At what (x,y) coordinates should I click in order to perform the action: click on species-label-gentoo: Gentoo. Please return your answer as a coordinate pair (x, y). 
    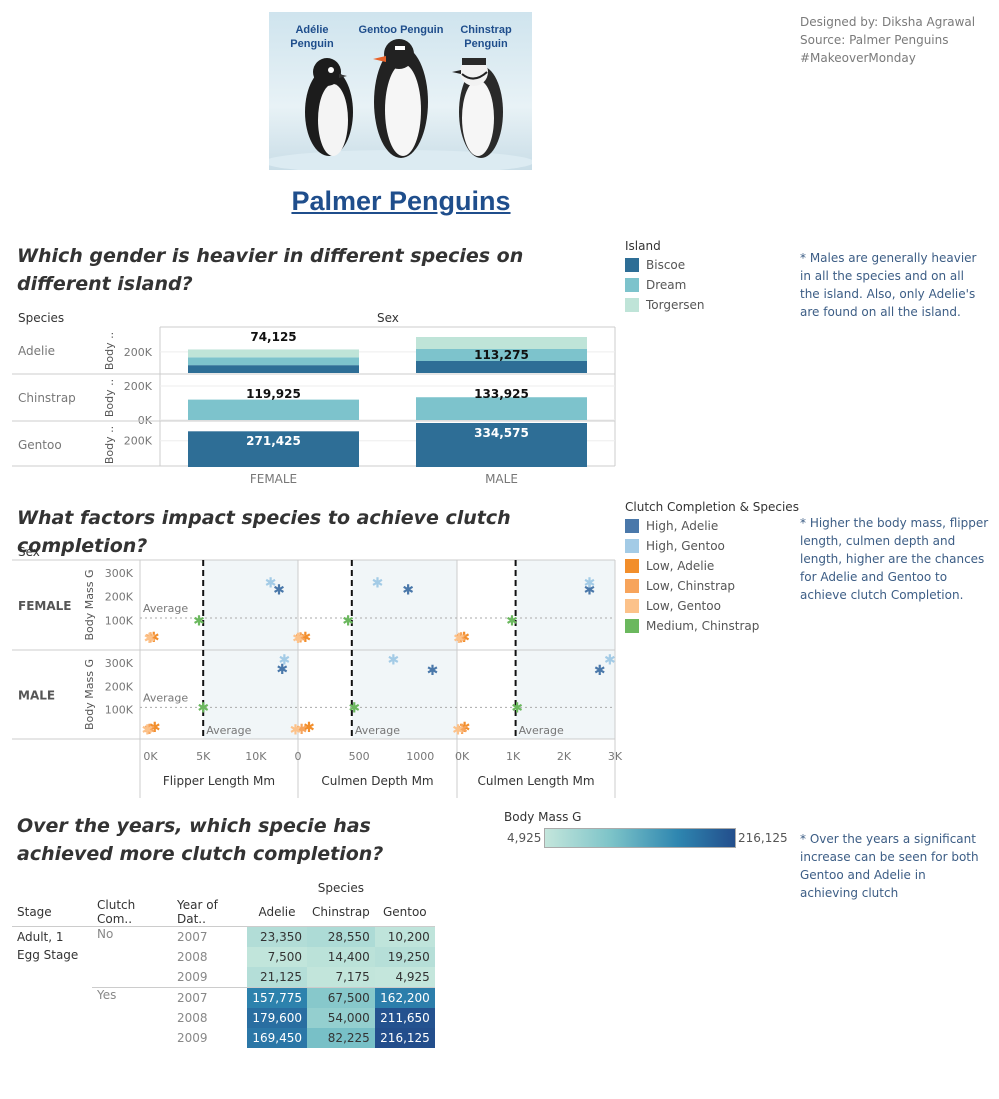
    Looking at the image, I should click on (40, 445).